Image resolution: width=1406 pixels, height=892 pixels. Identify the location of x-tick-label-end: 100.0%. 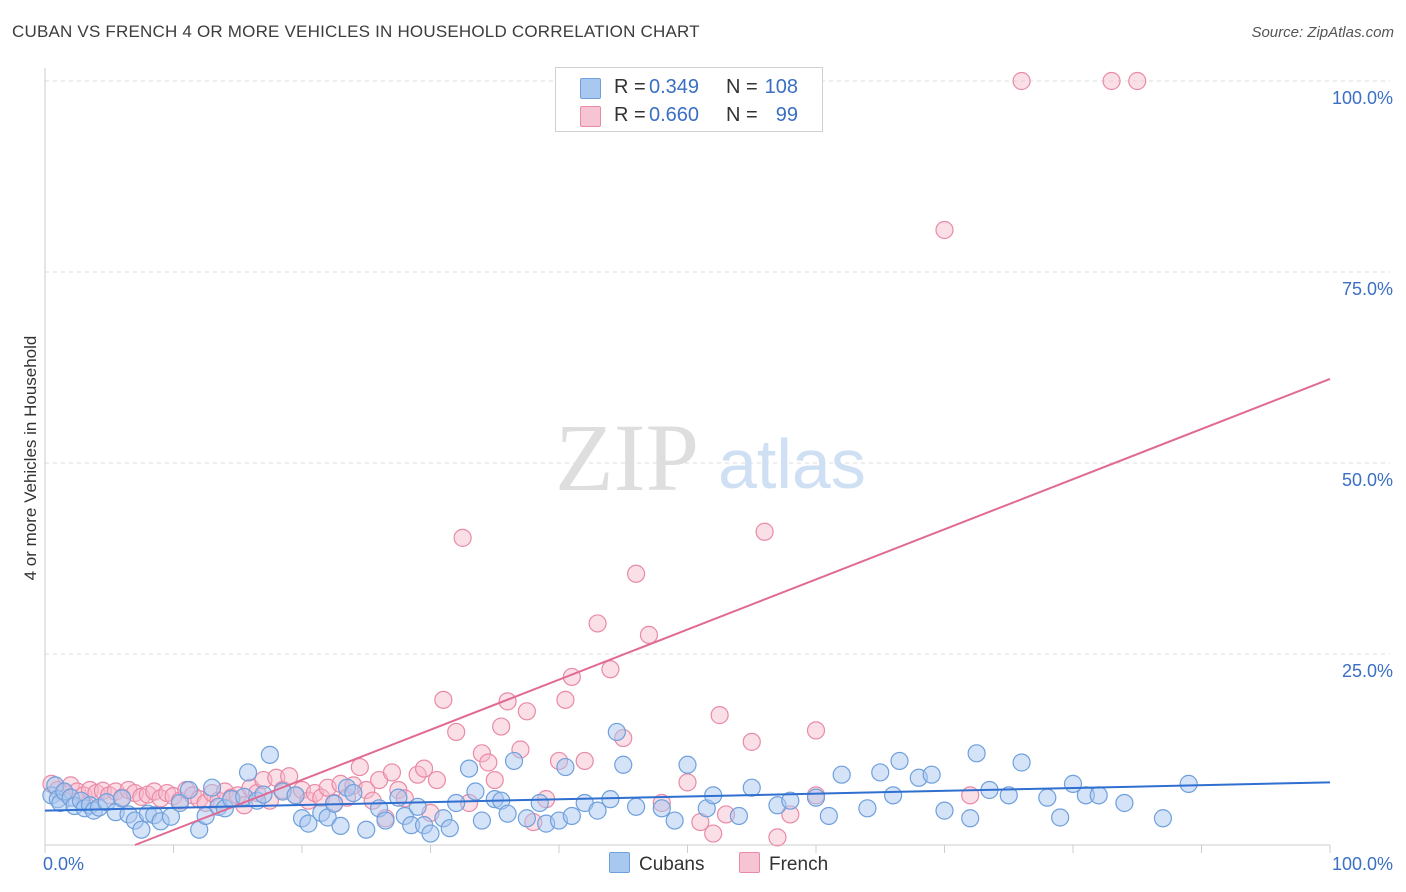
(1362, 864).